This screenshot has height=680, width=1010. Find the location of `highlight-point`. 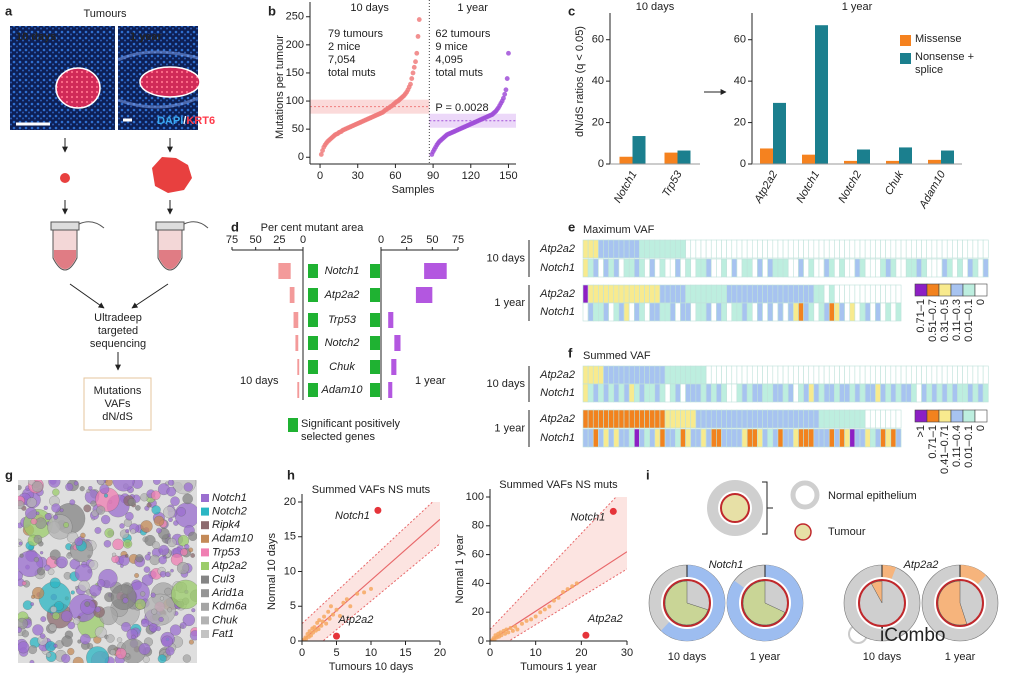

highlight-point is located at coordinates (378, 510).